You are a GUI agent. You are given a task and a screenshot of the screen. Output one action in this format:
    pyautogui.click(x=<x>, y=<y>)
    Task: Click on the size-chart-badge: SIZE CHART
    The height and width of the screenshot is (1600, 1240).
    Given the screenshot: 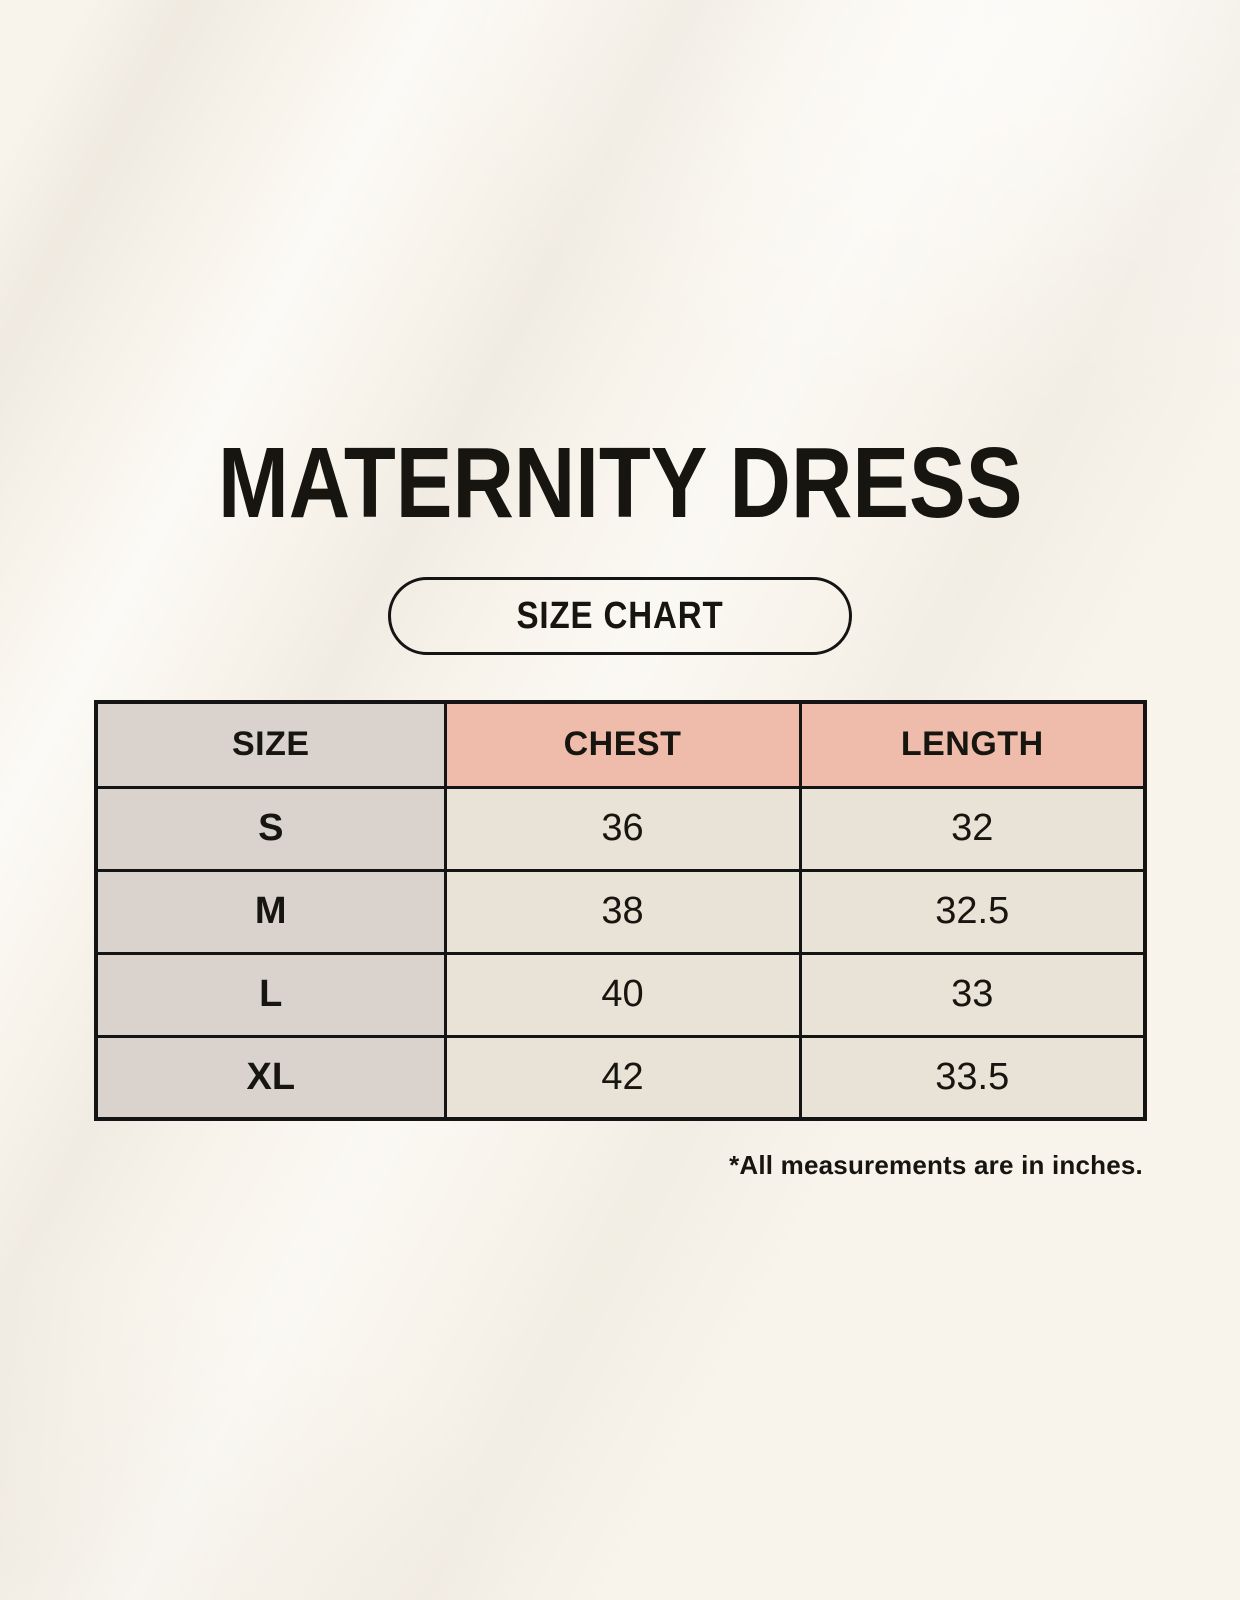 What is the action you would take?
    pyautogui.click(x=620, y=616)
    